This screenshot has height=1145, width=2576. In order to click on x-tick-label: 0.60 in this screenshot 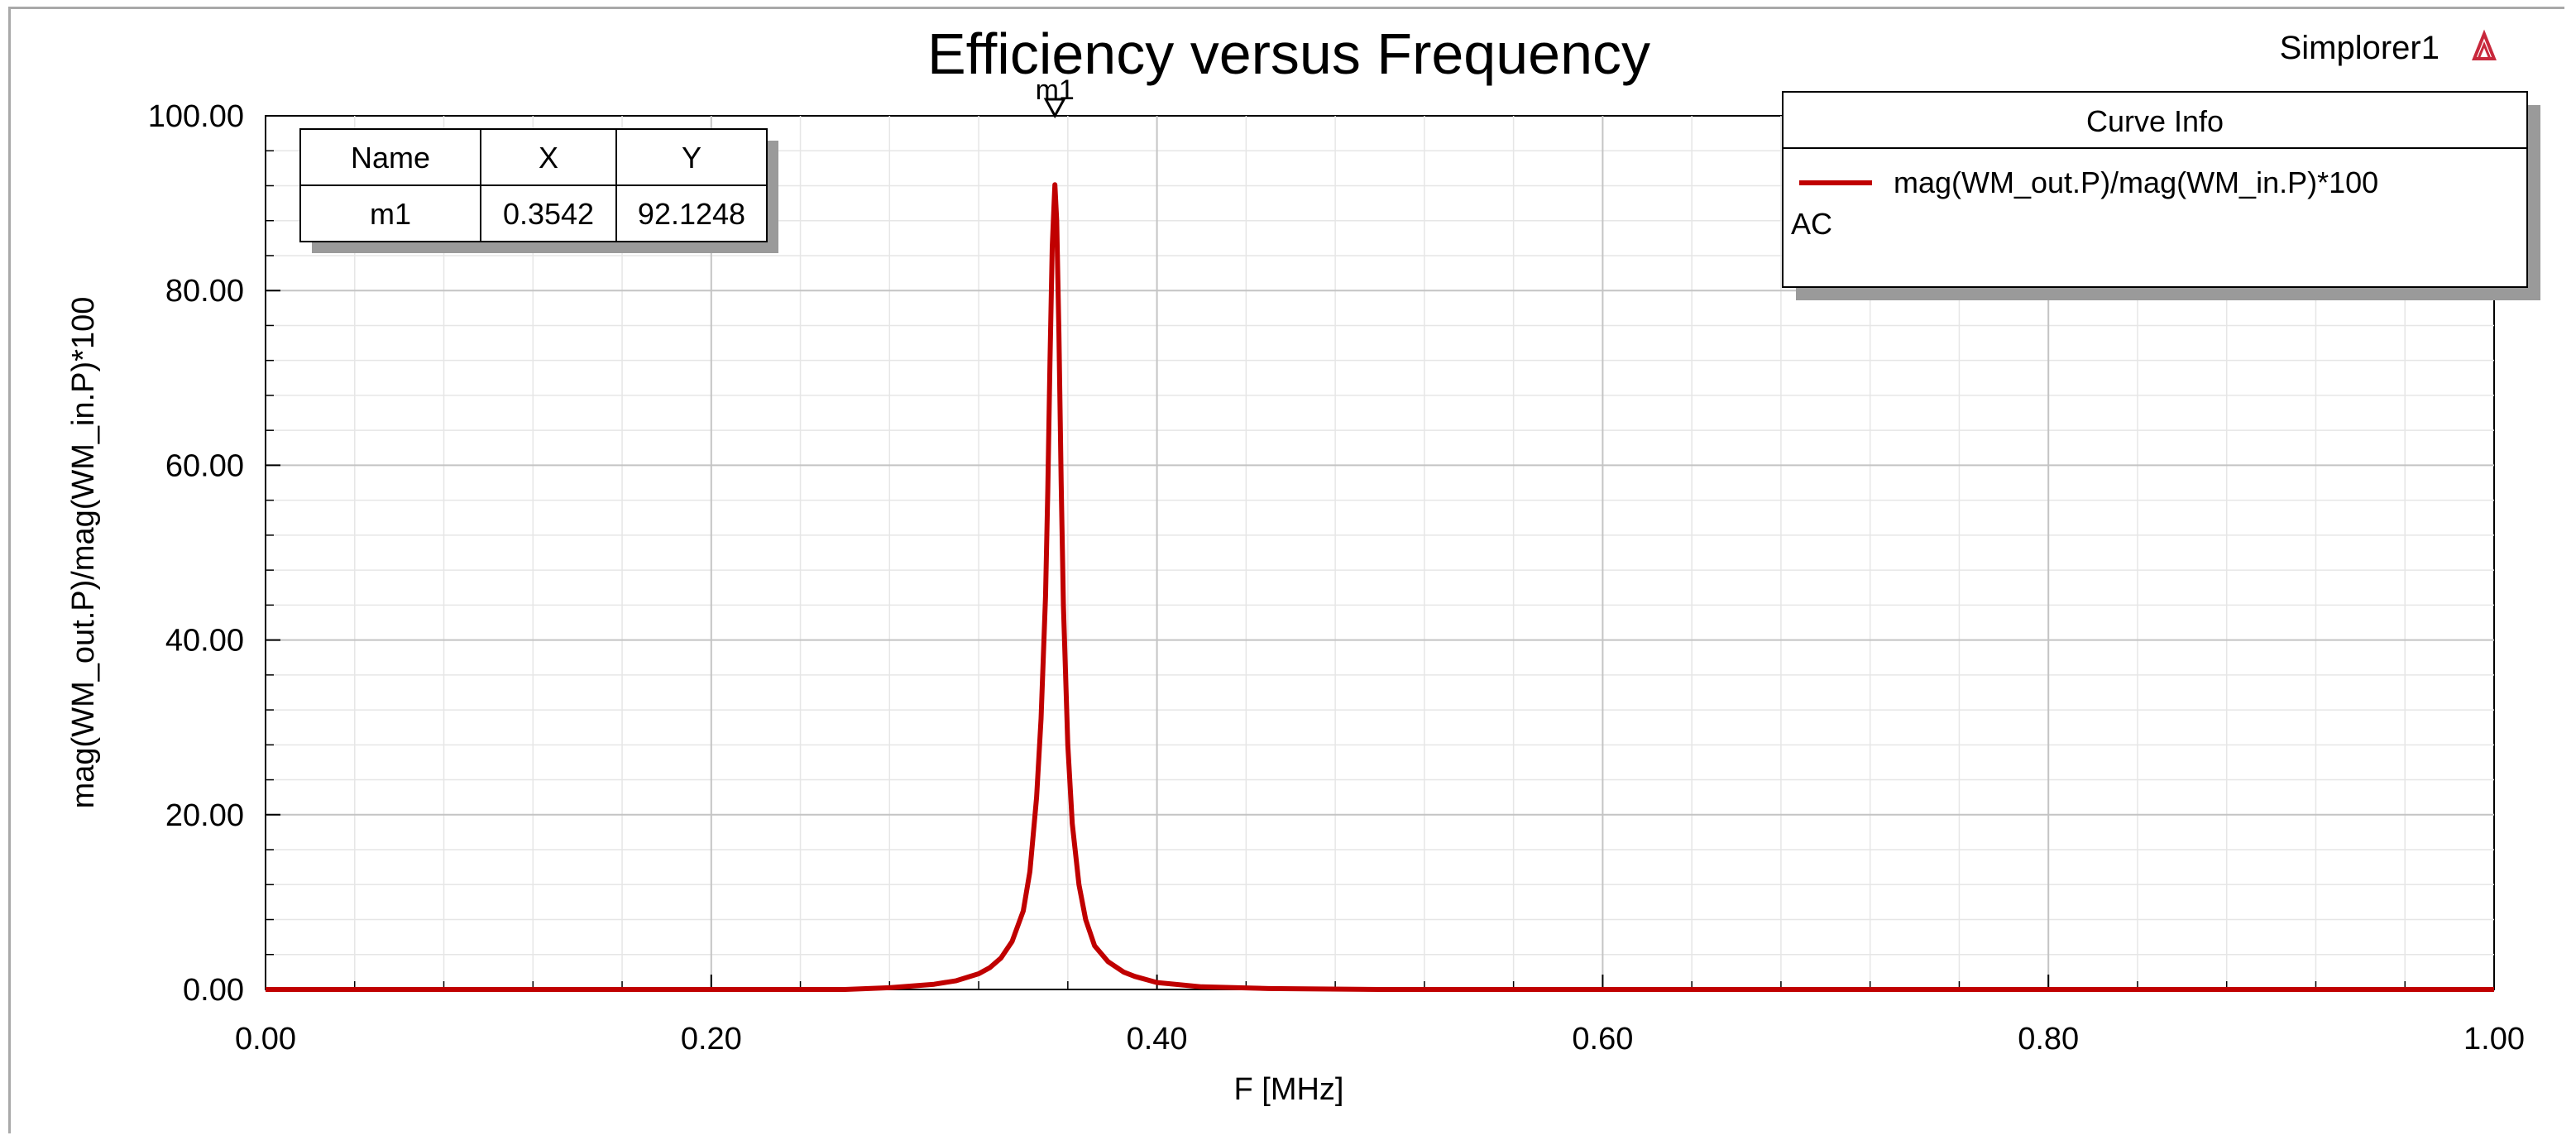, I will do `click(1602, 1039)`.